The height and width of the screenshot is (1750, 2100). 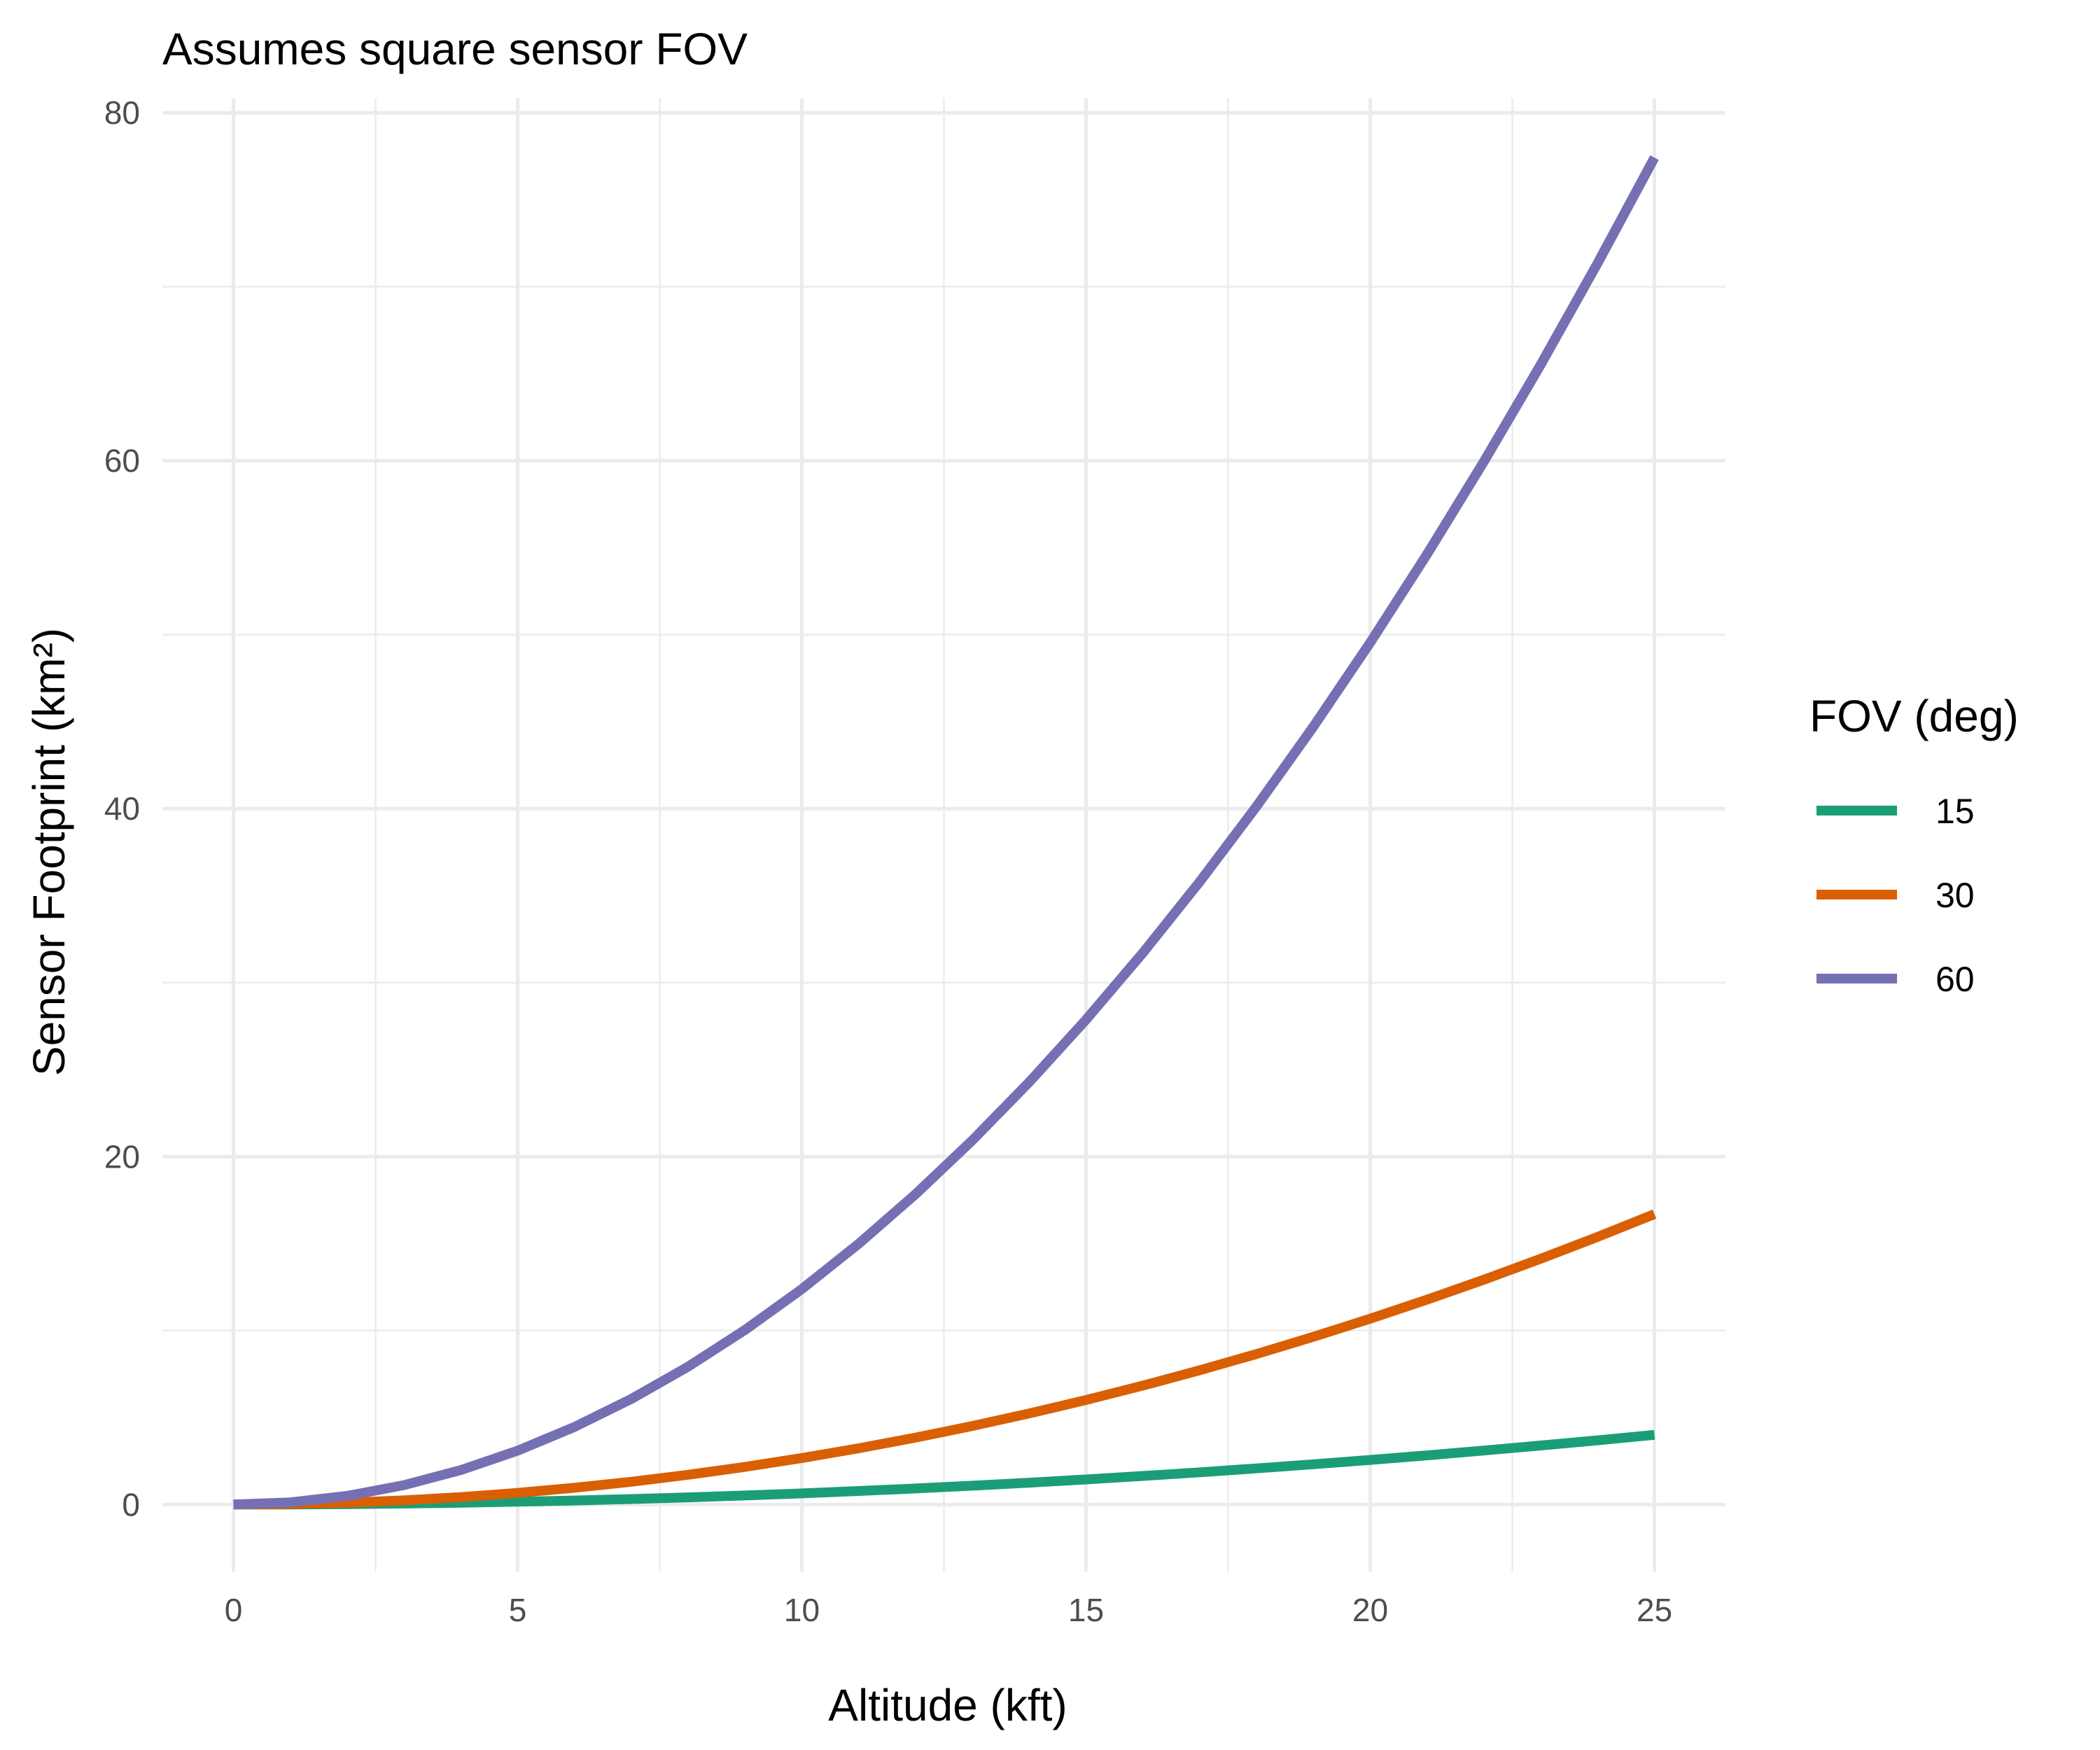 What do you see at coordinates (49, 852) in the screenshot?
I see `y-axis-title: Sensor Footprint (km²)` at bounding box center [49, 852].